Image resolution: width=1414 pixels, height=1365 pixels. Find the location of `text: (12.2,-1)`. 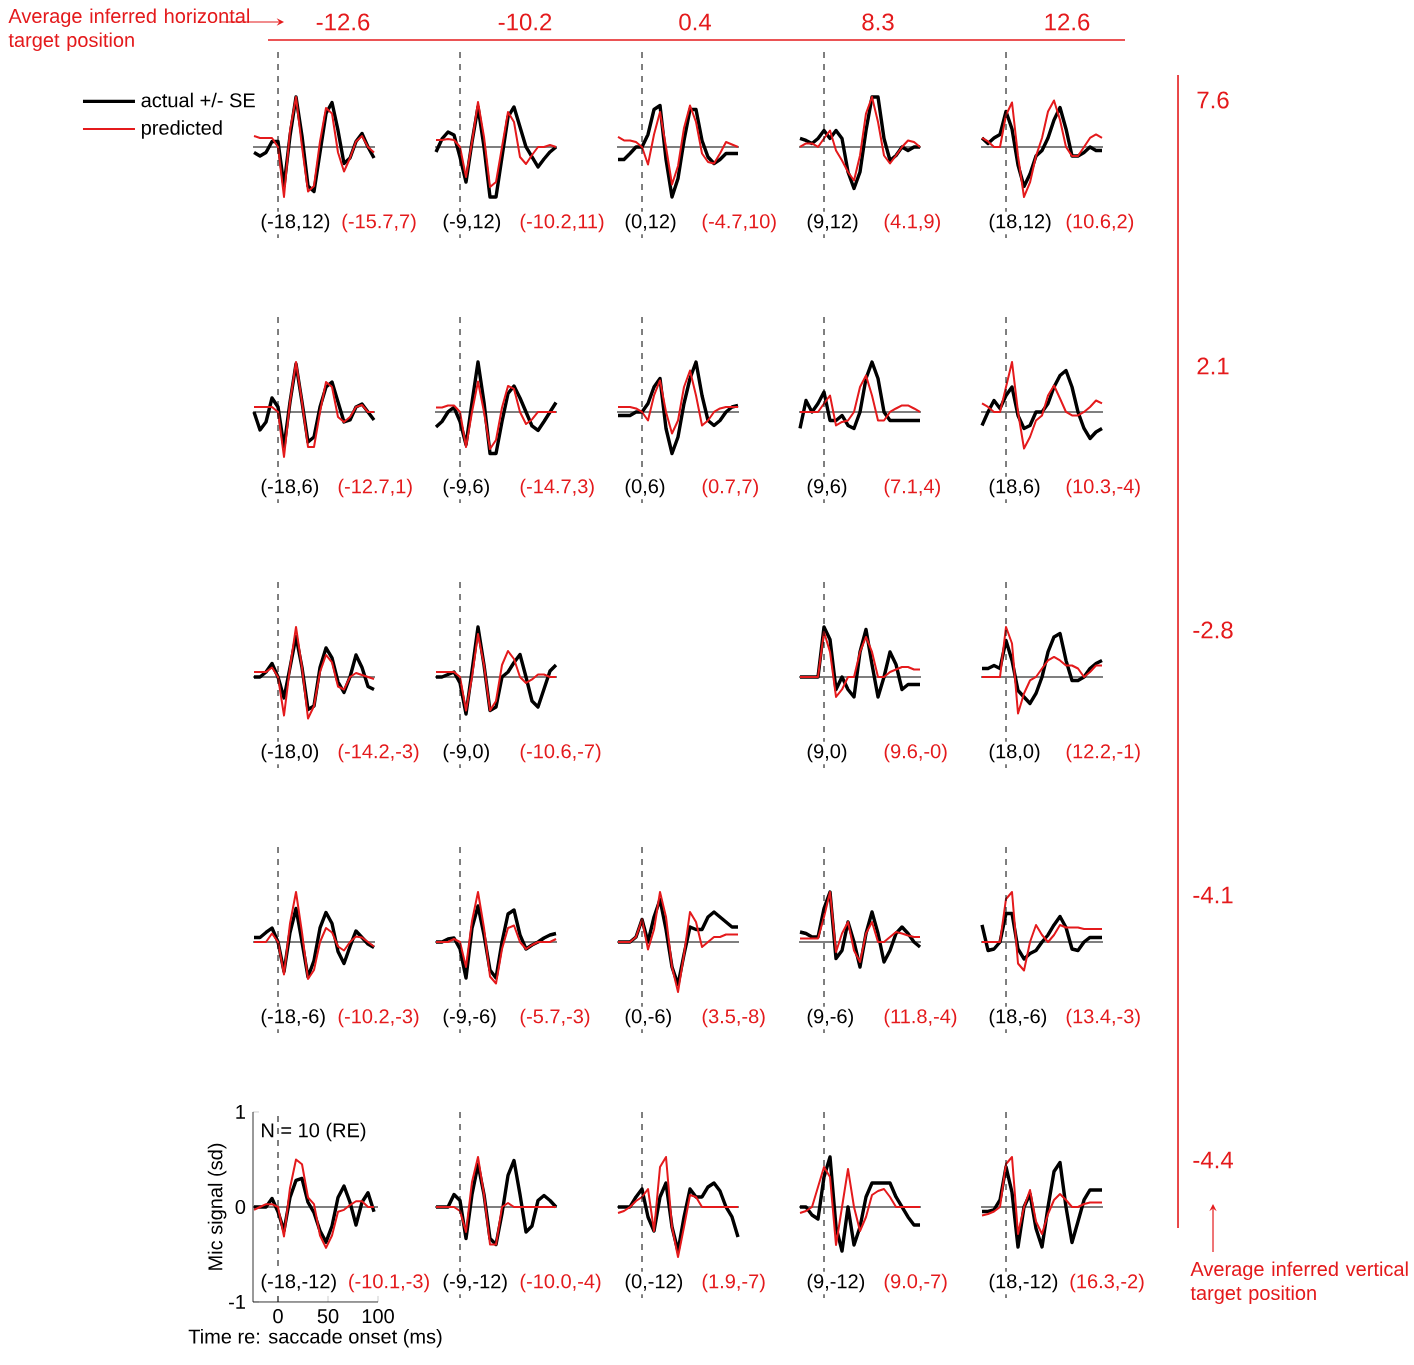

text: (12.2,-1) is located at coordinates (1103, 753).